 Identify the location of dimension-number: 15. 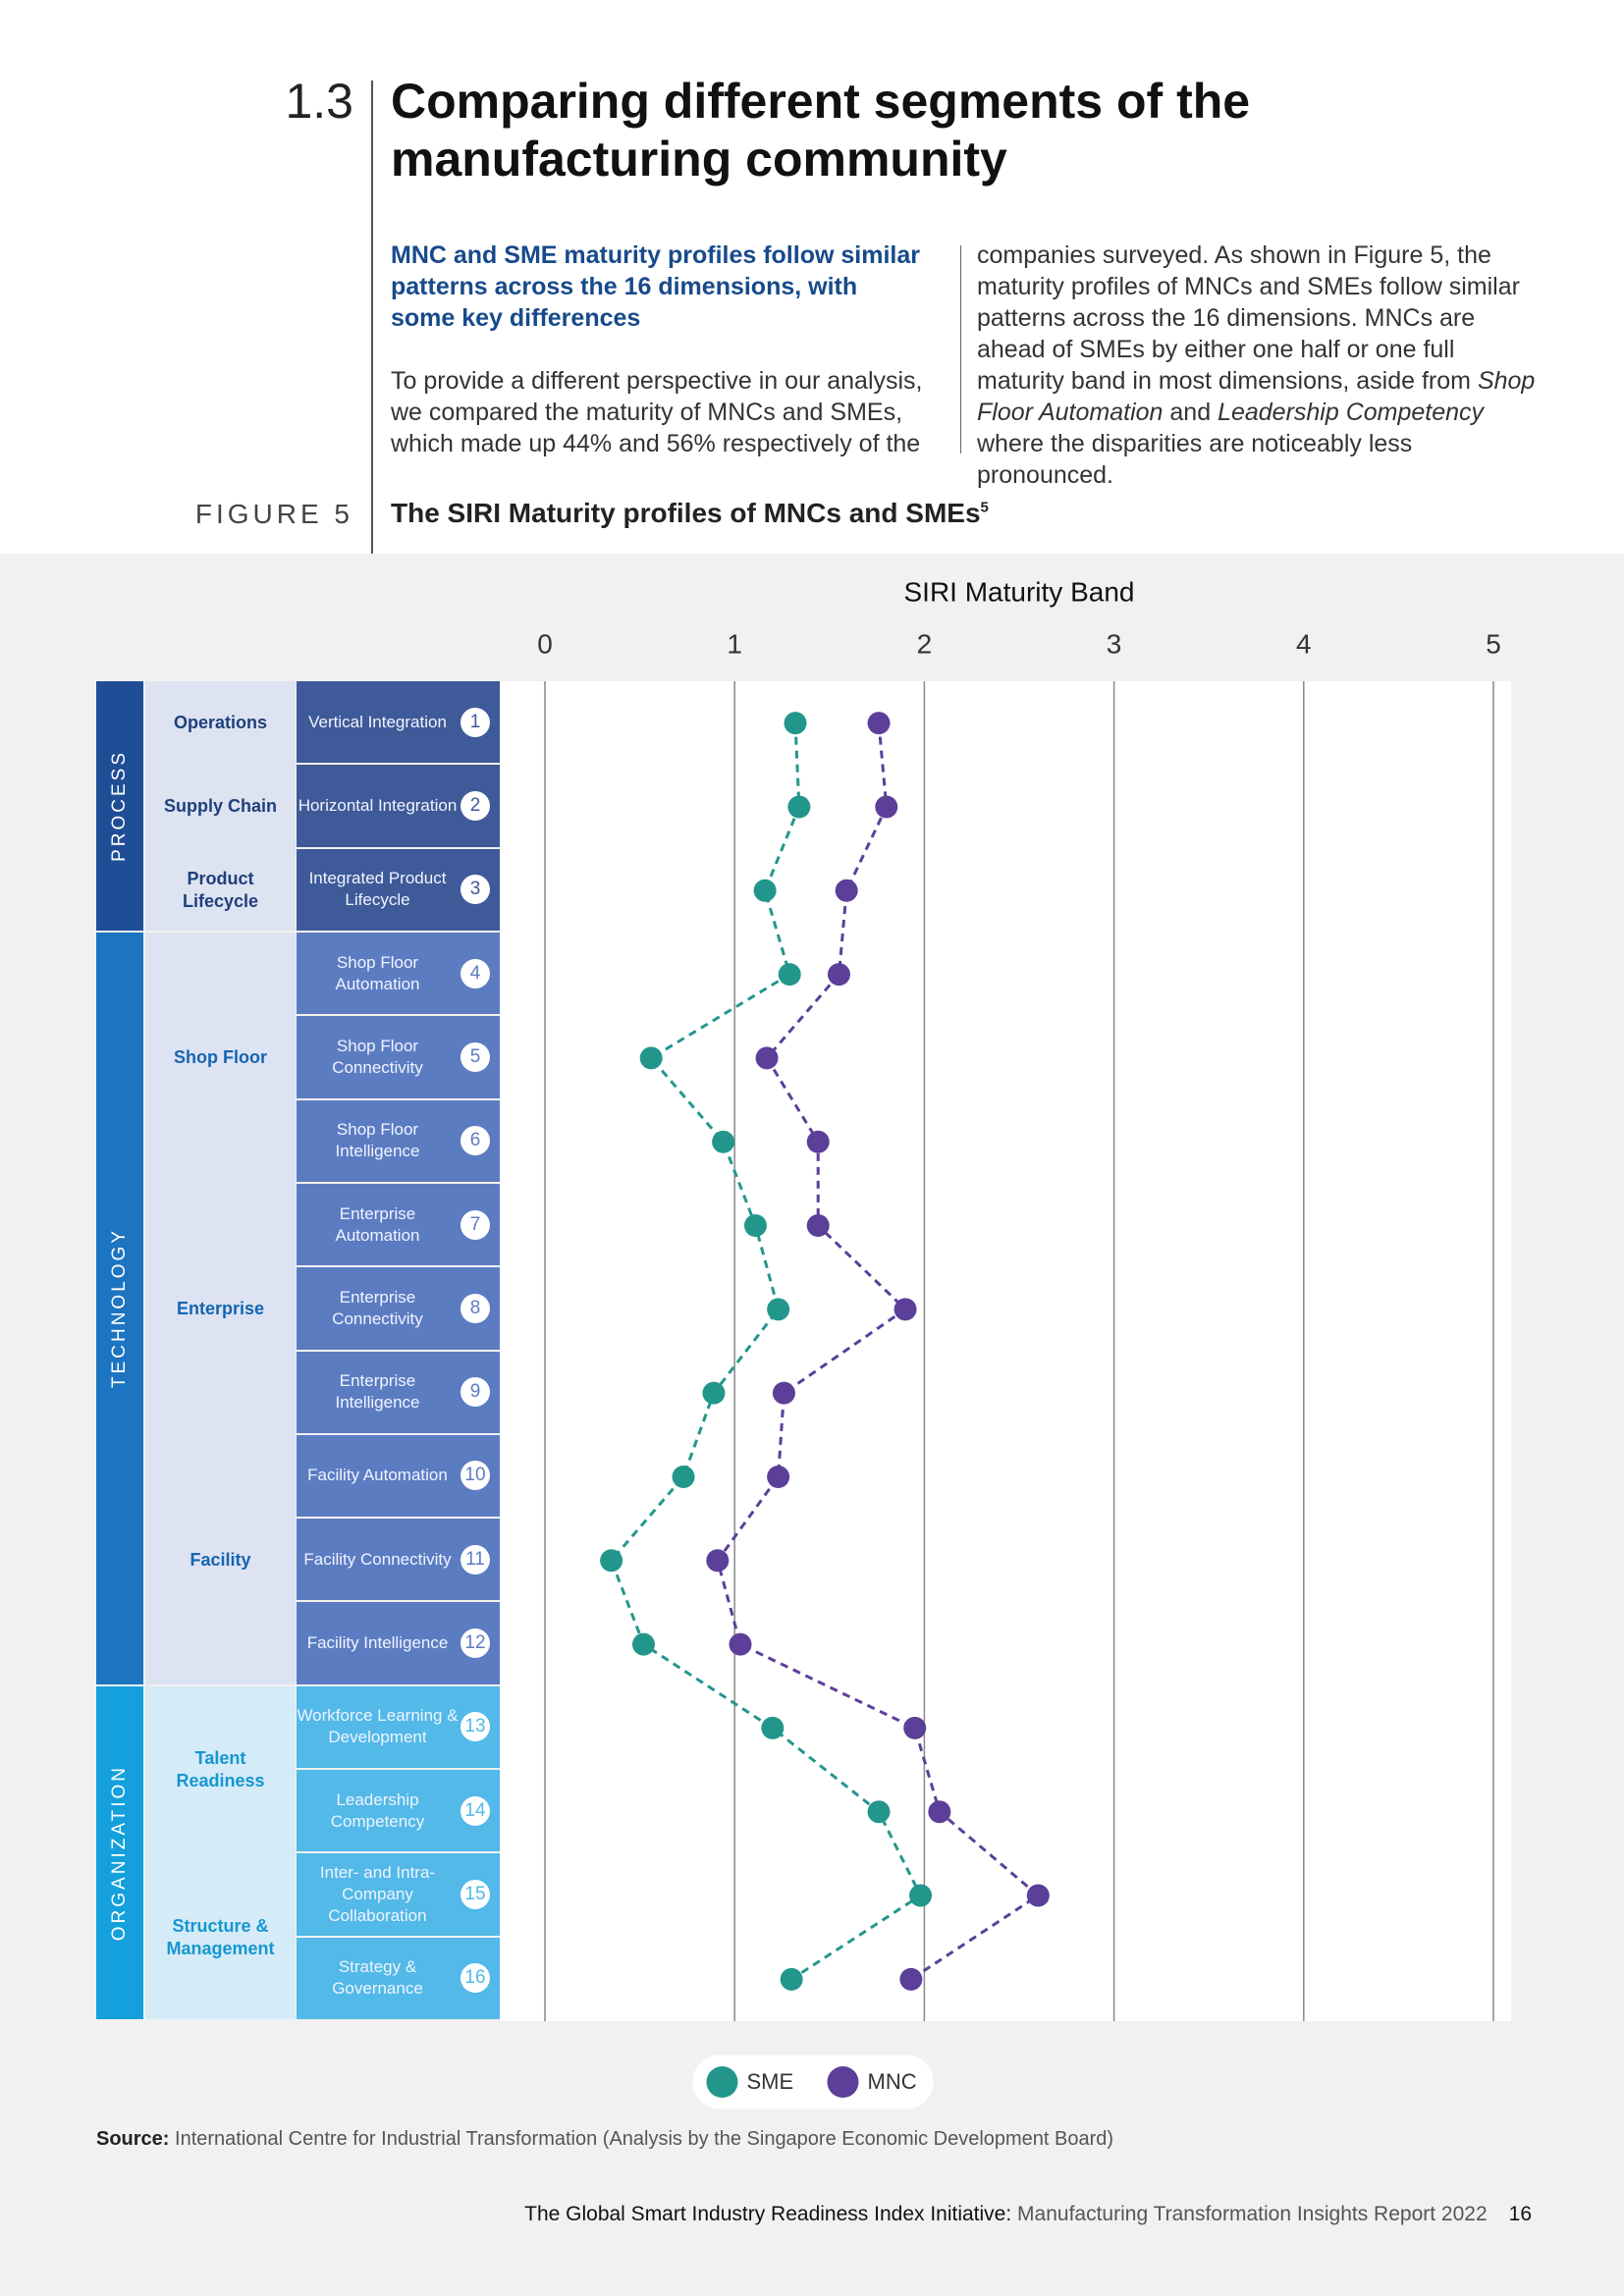
(475, 1895).